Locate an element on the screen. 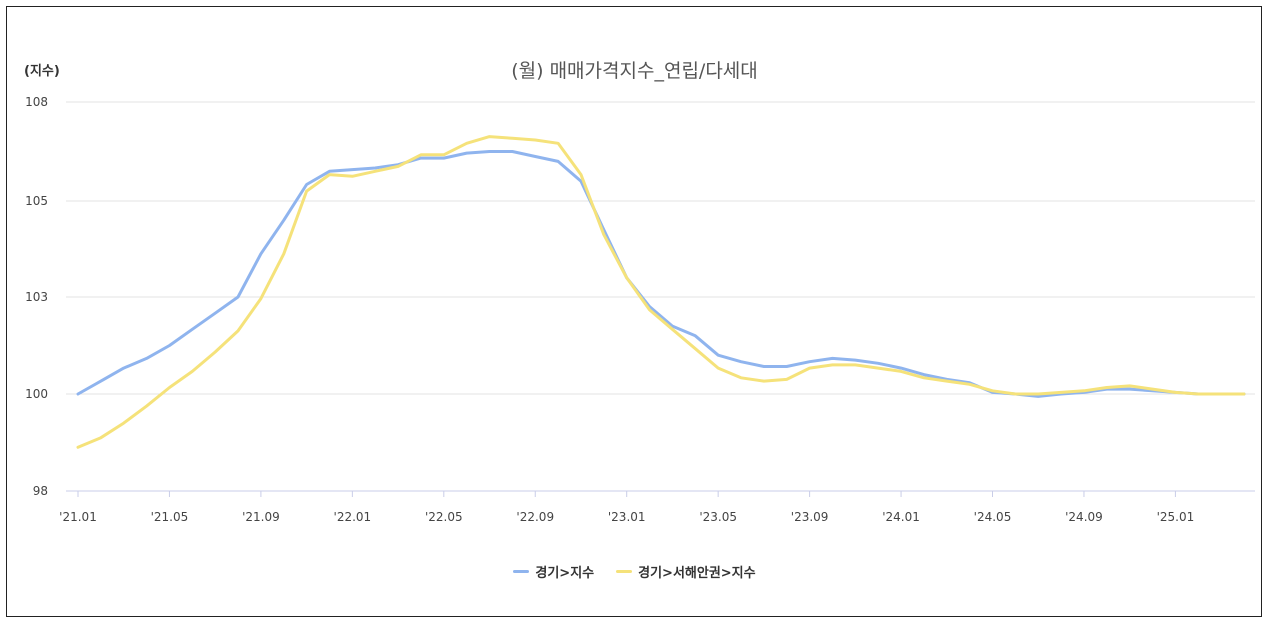 This screenshot has height=621, width=1269. x-tick-label: '21.01 is located at coordinates (78, 517).